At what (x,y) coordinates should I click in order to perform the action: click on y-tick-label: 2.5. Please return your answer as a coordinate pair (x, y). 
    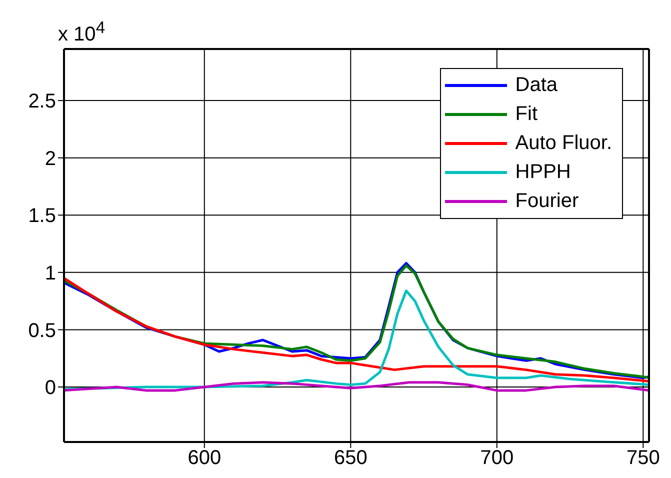
    Looking at the image, I should click on (42, 101).